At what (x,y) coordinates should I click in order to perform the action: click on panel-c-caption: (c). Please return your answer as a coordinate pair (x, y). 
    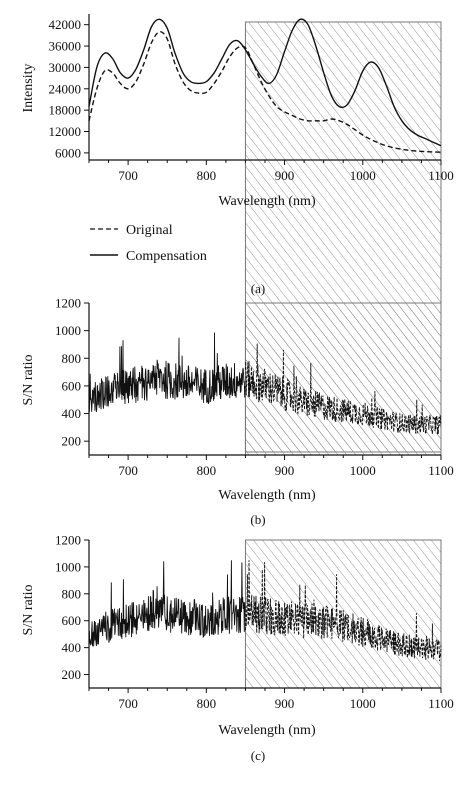
    Looking at the image, I should click on (258, 755).